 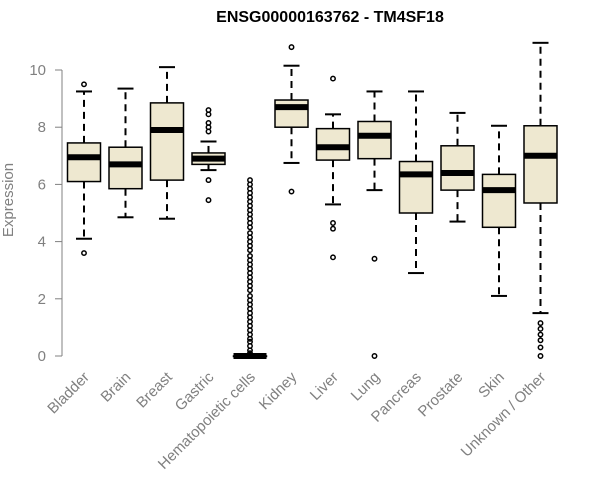 I want to click on box-gastric, so click(x=208, y=155).